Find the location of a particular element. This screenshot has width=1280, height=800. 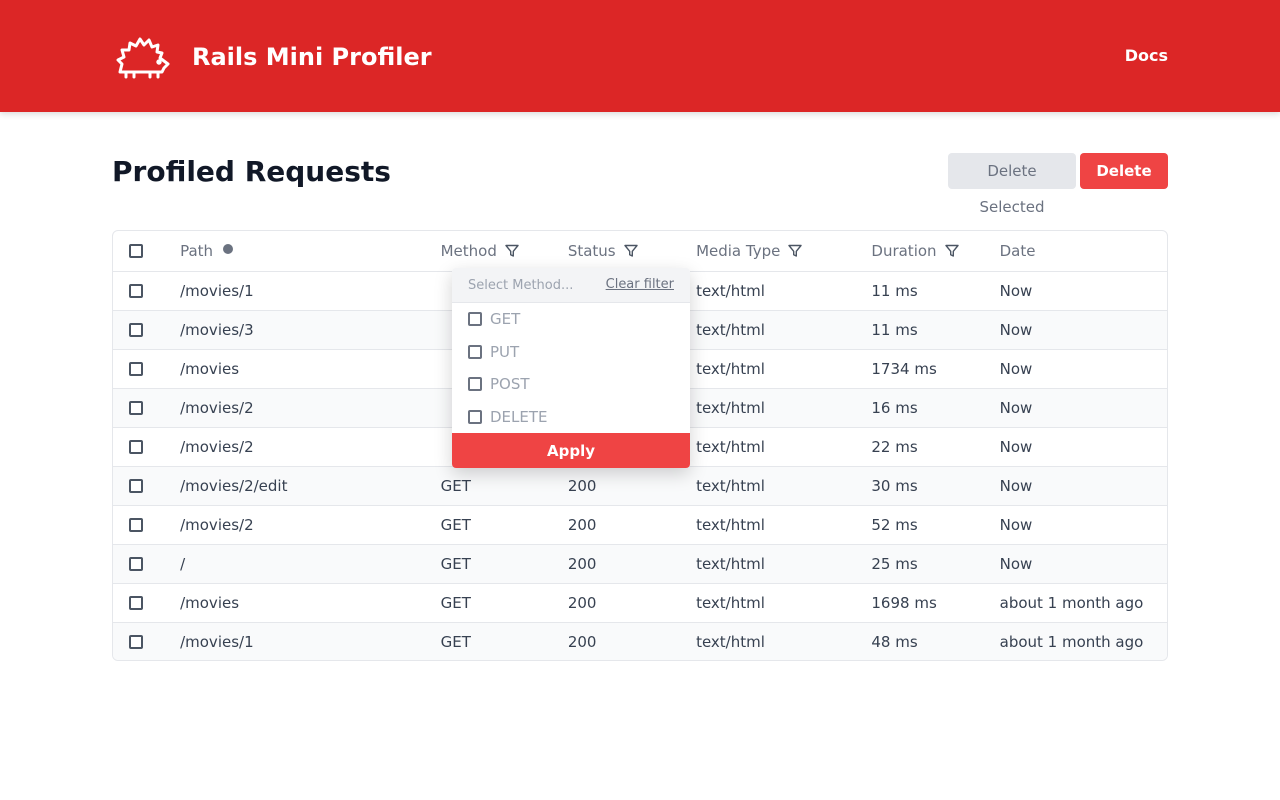

method-filter-dropdown: Clear filter GET PUT POST DELETE Apply is located at coordinates (571, 368).